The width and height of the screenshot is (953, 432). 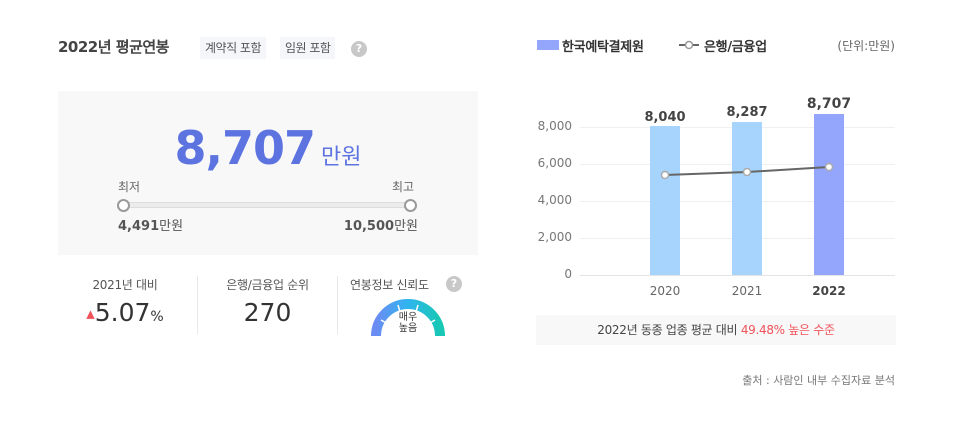 I want to click on page-title: 2022년 평균연봉, so click(x=113, y=47).